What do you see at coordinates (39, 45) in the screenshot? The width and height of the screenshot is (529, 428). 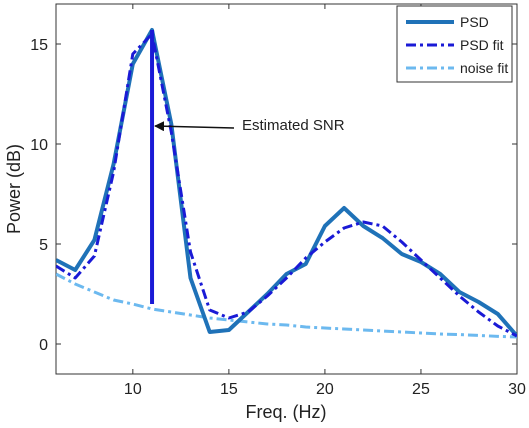 I see `y-tick-label: 15` at bounding box center [39, 45].